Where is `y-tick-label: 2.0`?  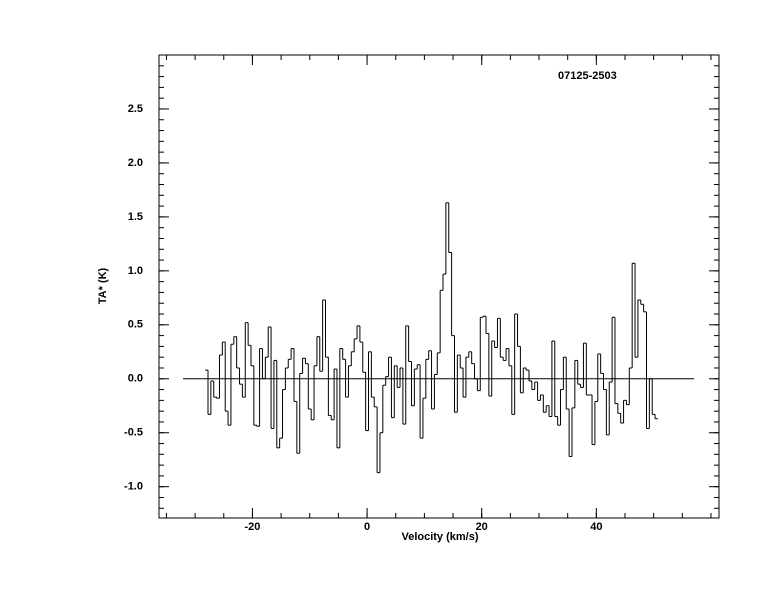
y-tick-label: 2.0 is located at coordinates (135, 163).